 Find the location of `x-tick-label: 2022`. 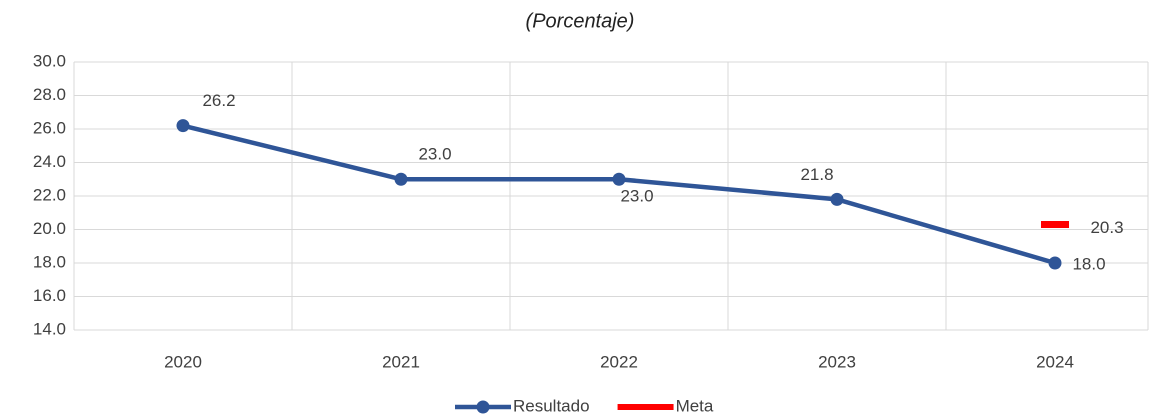

x-tick-label: 2022 is located at coordinates (619, 361).